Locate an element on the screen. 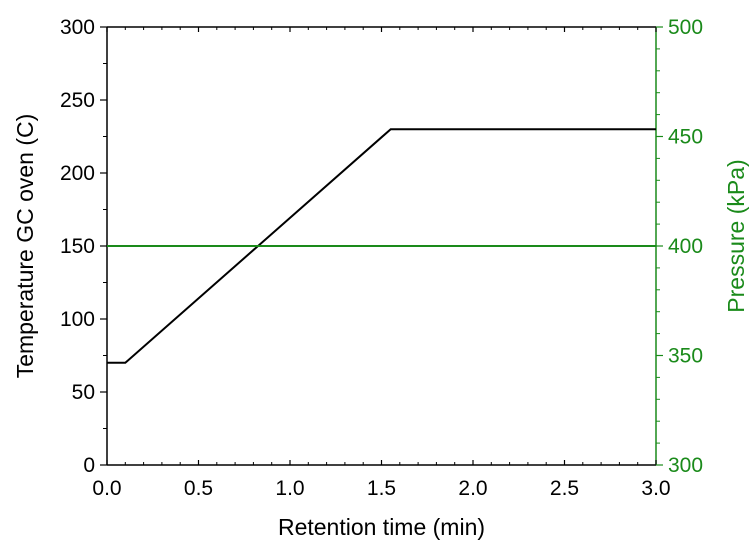  x-tick-label: 0.0 is located at coordinates (106, 488).